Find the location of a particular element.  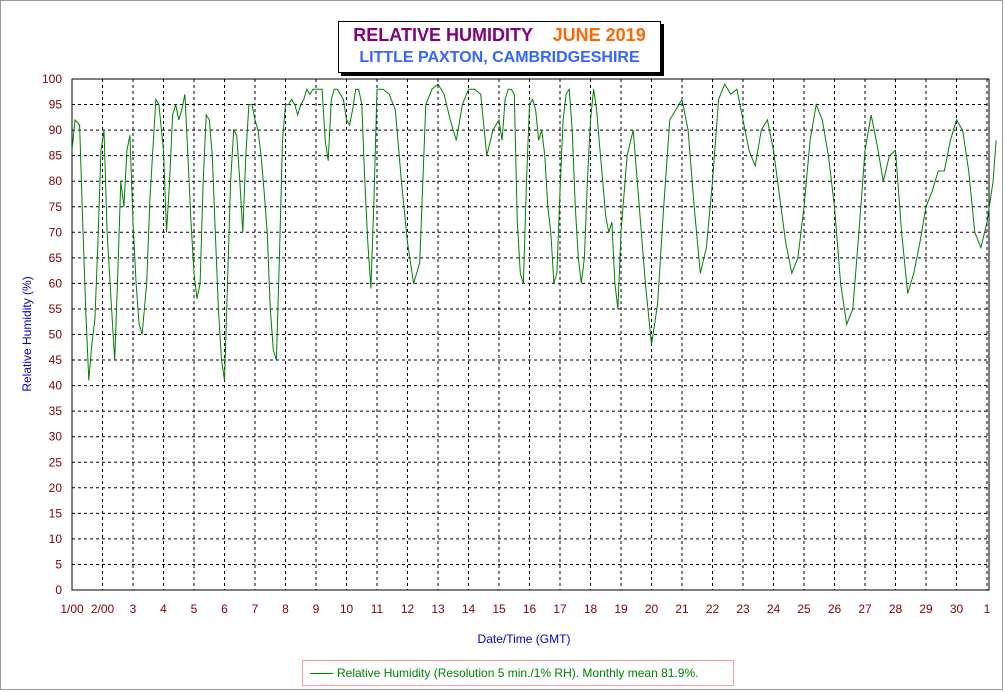

legend-line-swatch is located at coordinates (321, 673).